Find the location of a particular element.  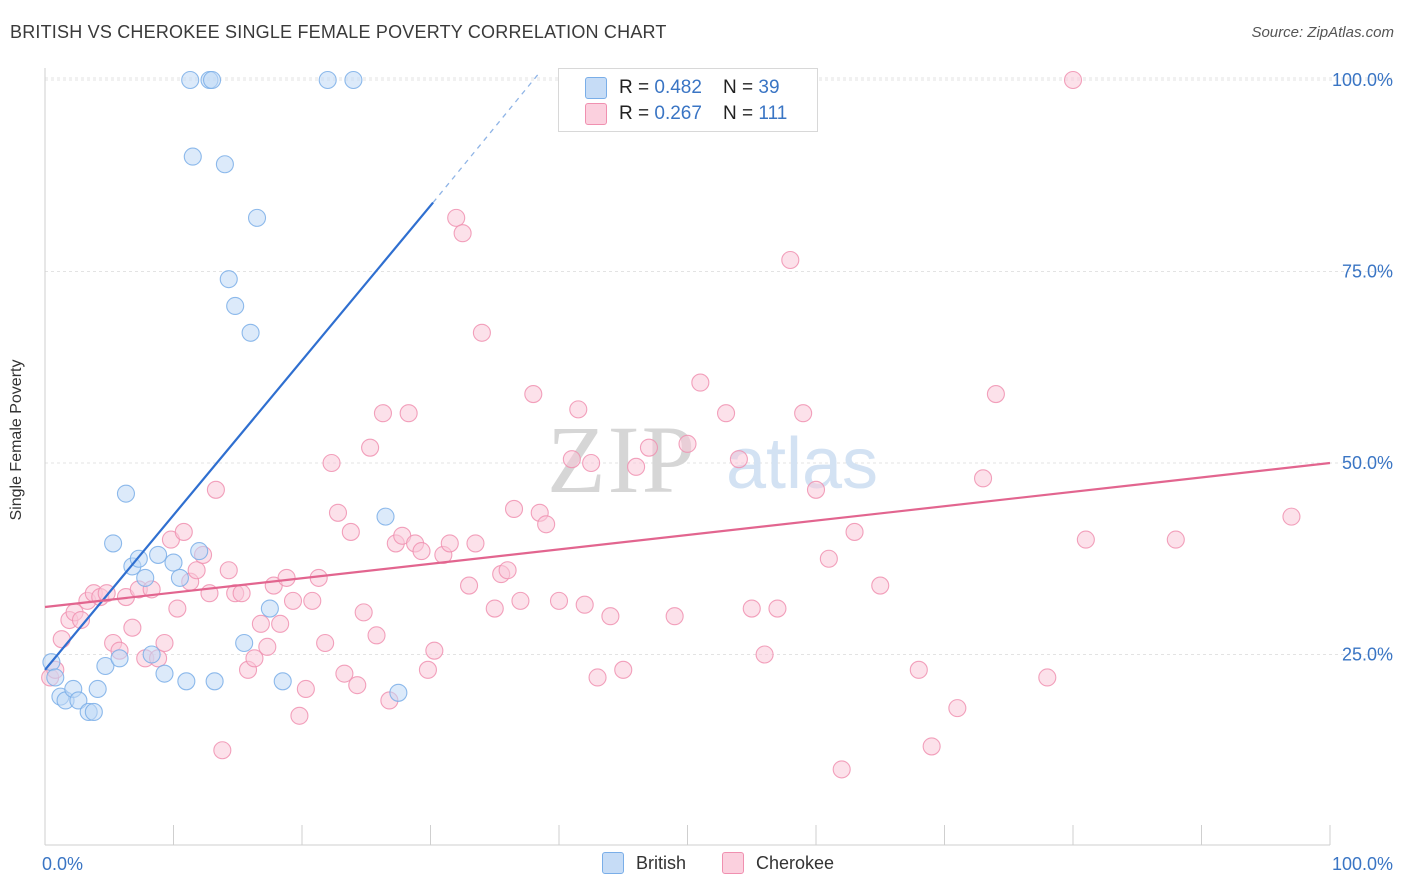

watermark: ZIP atlas is located at coordinates (712, 459).